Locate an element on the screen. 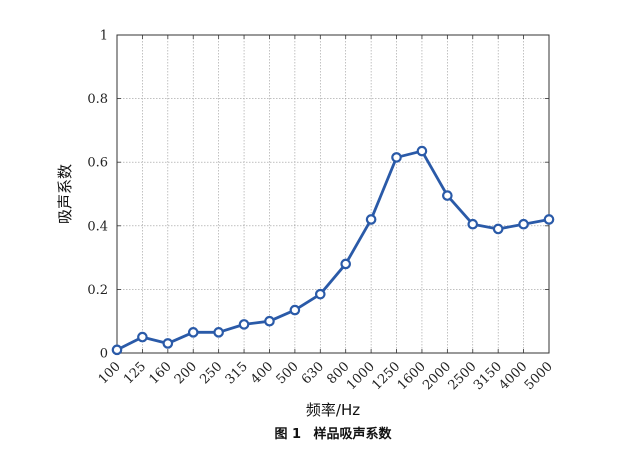  figure-caption-number: 图 1 is located at coordinates (287, 434).